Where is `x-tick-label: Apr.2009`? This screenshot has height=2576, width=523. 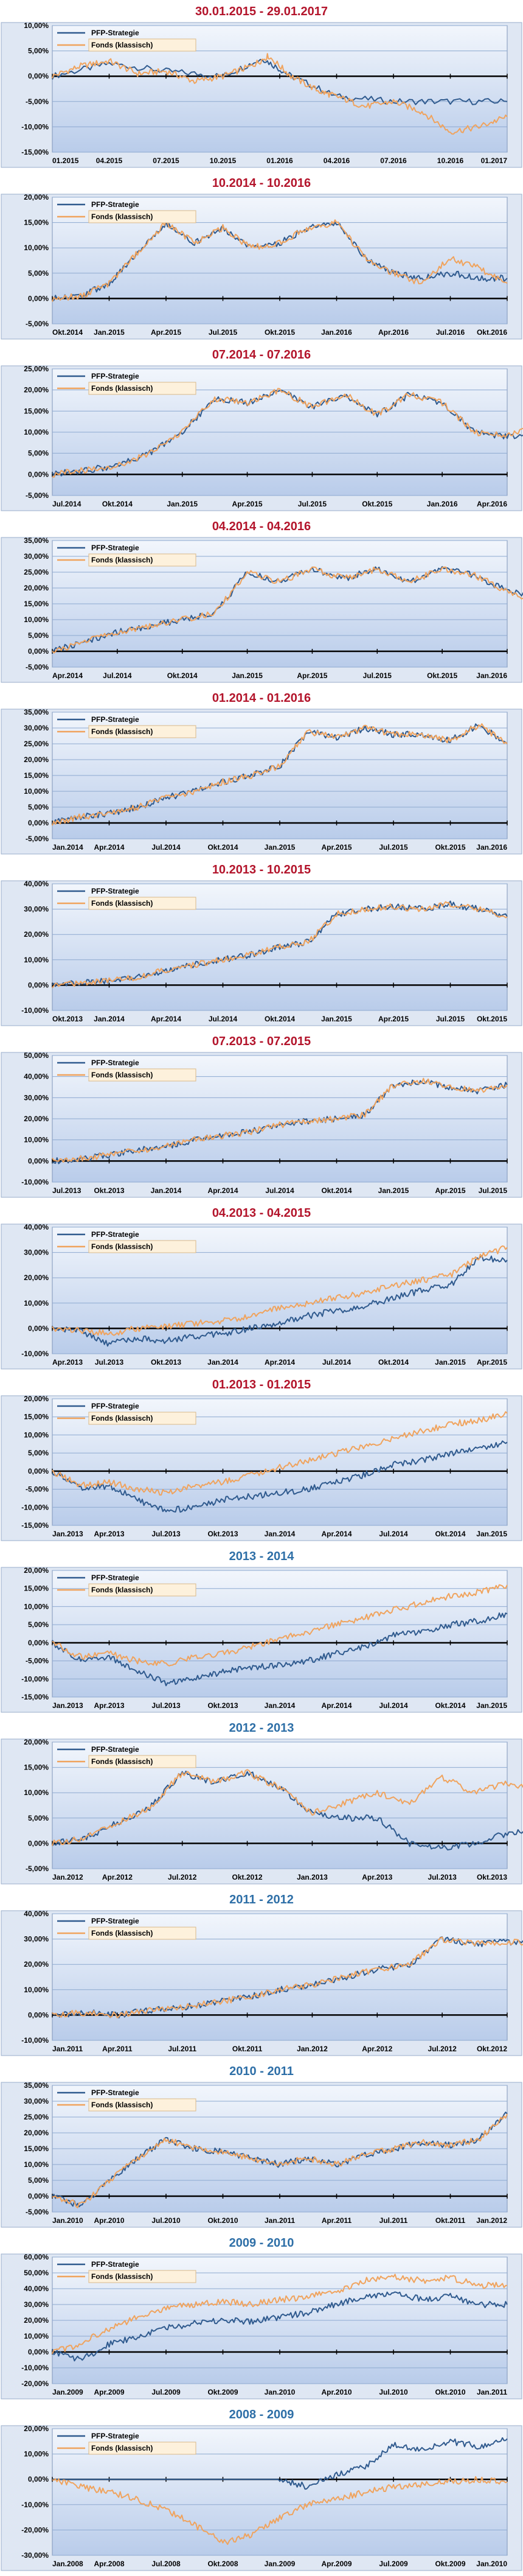
x-tick-label: Apr.2009 is located at coordinates (109, 2392).